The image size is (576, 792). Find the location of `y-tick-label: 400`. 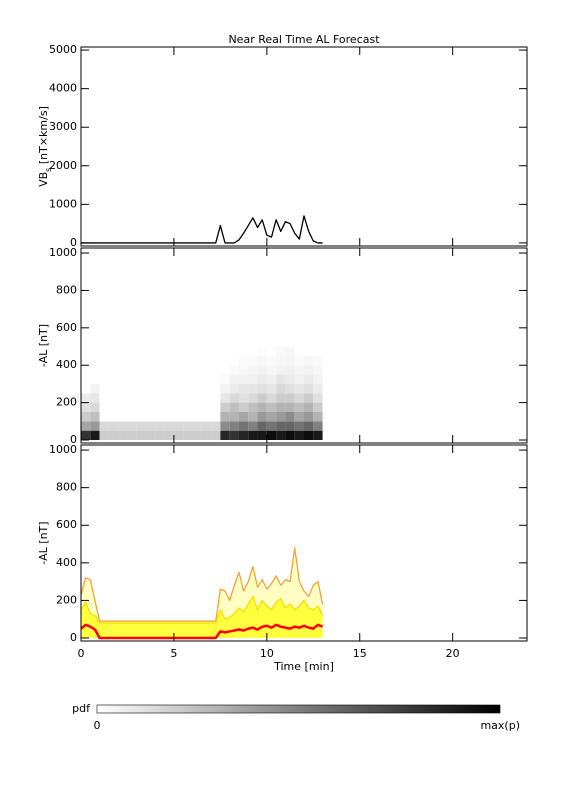

y-tick-label: 400 is located at coordinates (66, 364).